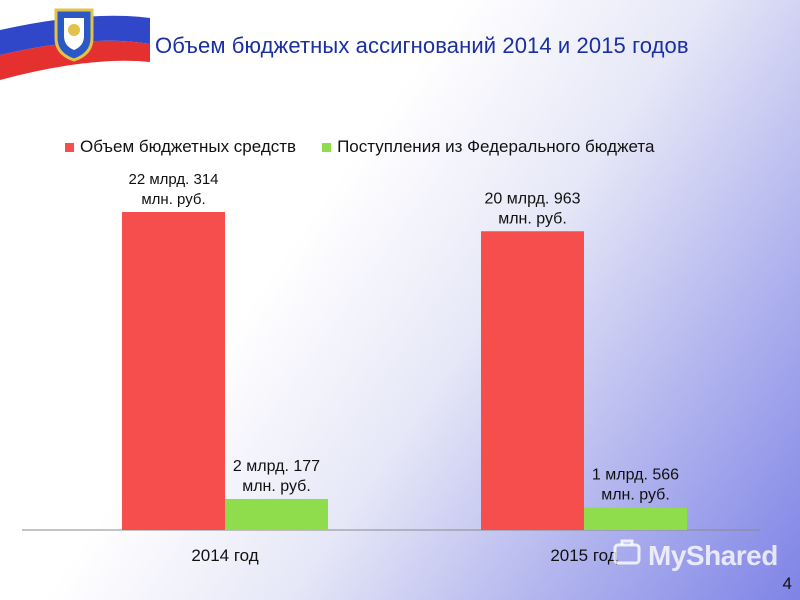  I want to click on x-tick-label-1: 2015 год, so click(583, 555).